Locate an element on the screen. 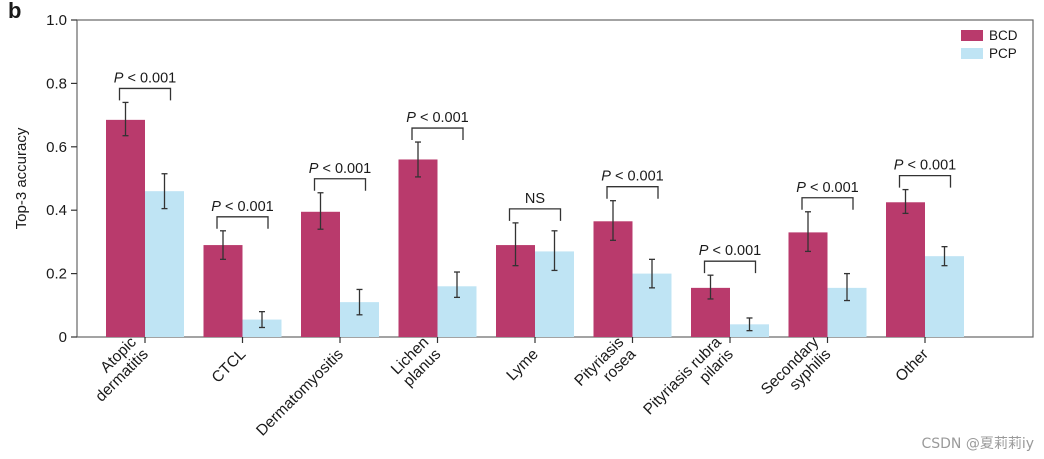 This screenshot has height=459, width=1044. y-tick-label: 1.0 is located at coordinates (56, 20).